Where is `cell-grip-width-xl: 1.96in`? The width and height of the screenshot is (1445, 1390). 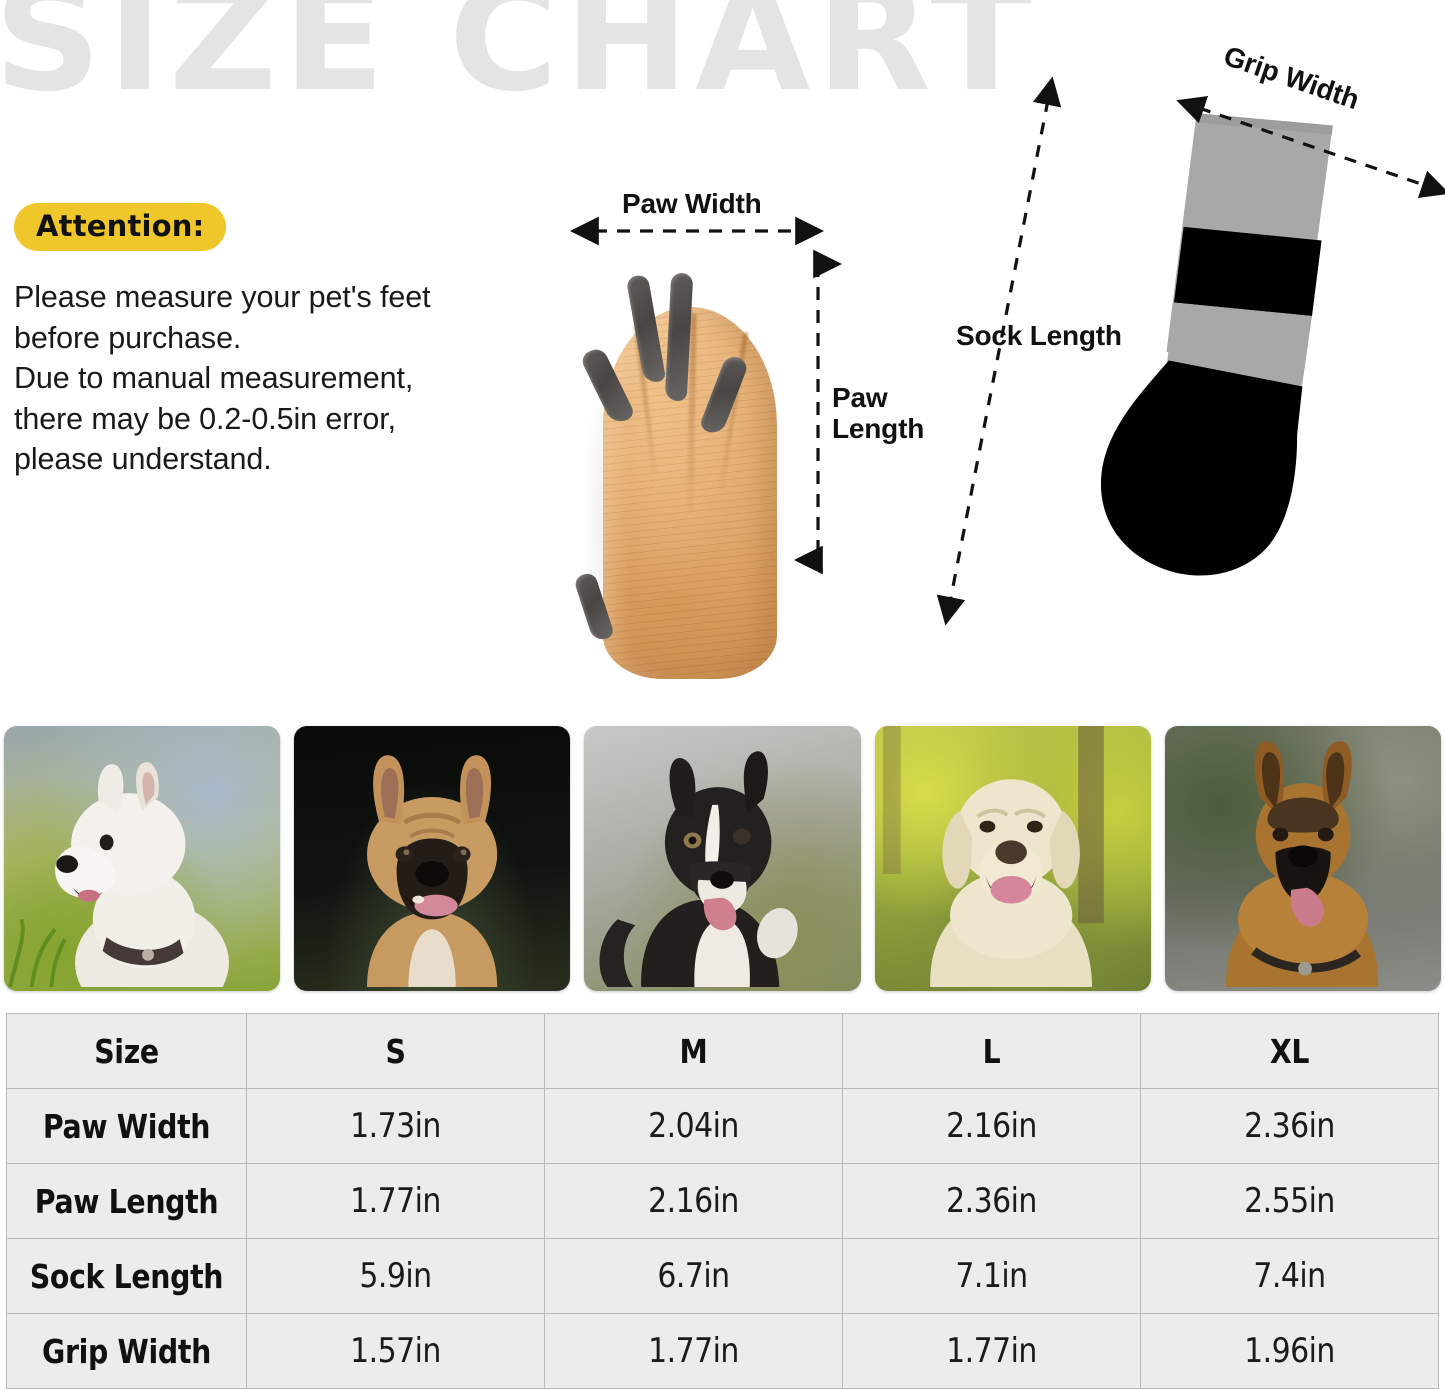 cell-grip-width-xl: 1.96in is located at coordinates (1289, 1351).